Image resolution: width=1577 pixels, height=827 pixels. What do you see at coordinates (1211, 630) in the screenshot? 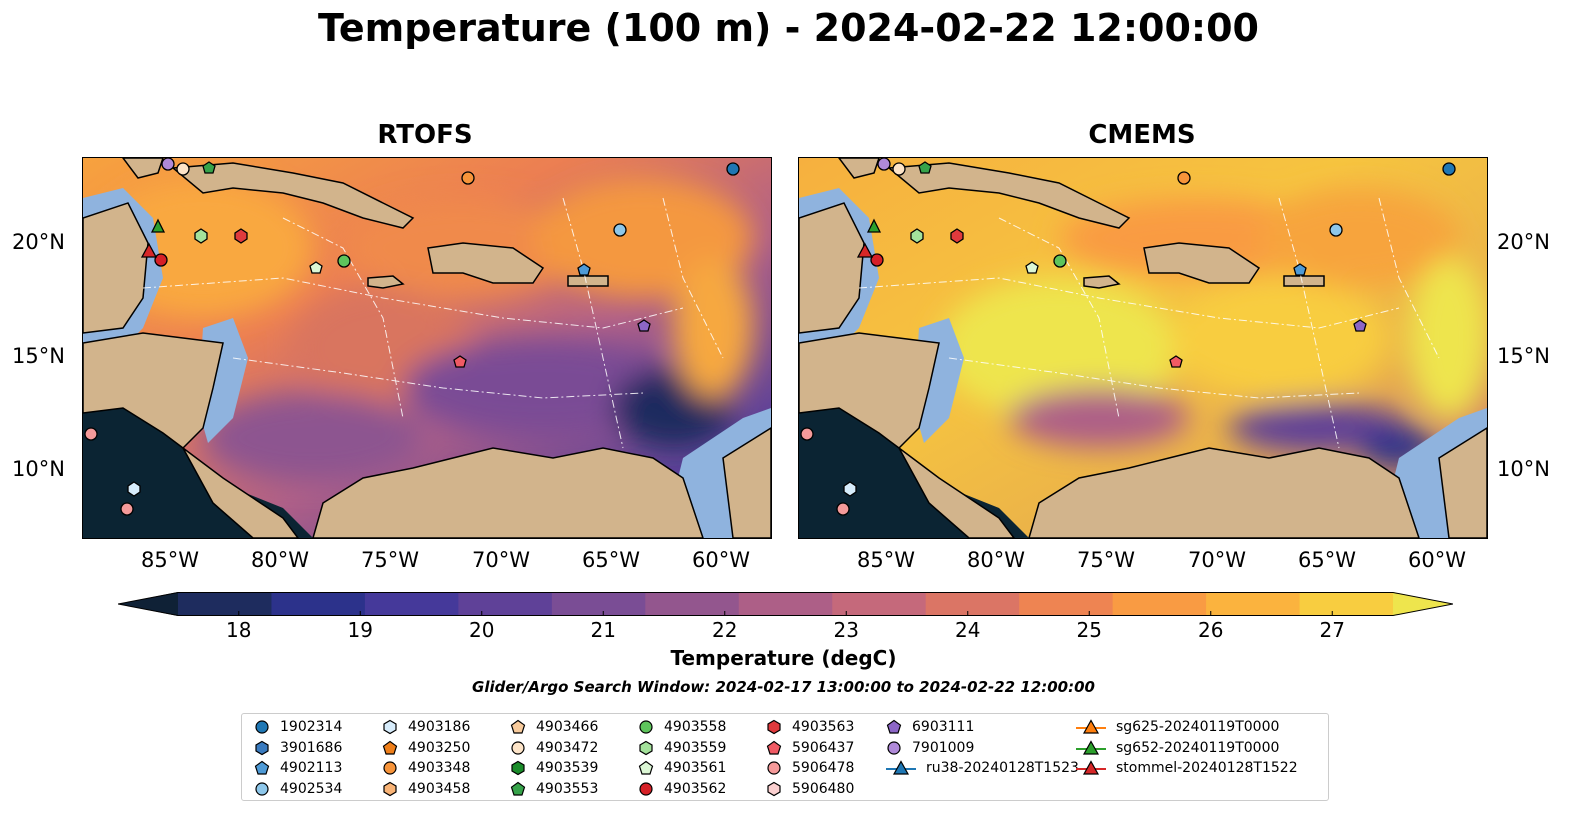
I see `colorbar-tick-label: 26` at bounding box center [1211, 630].